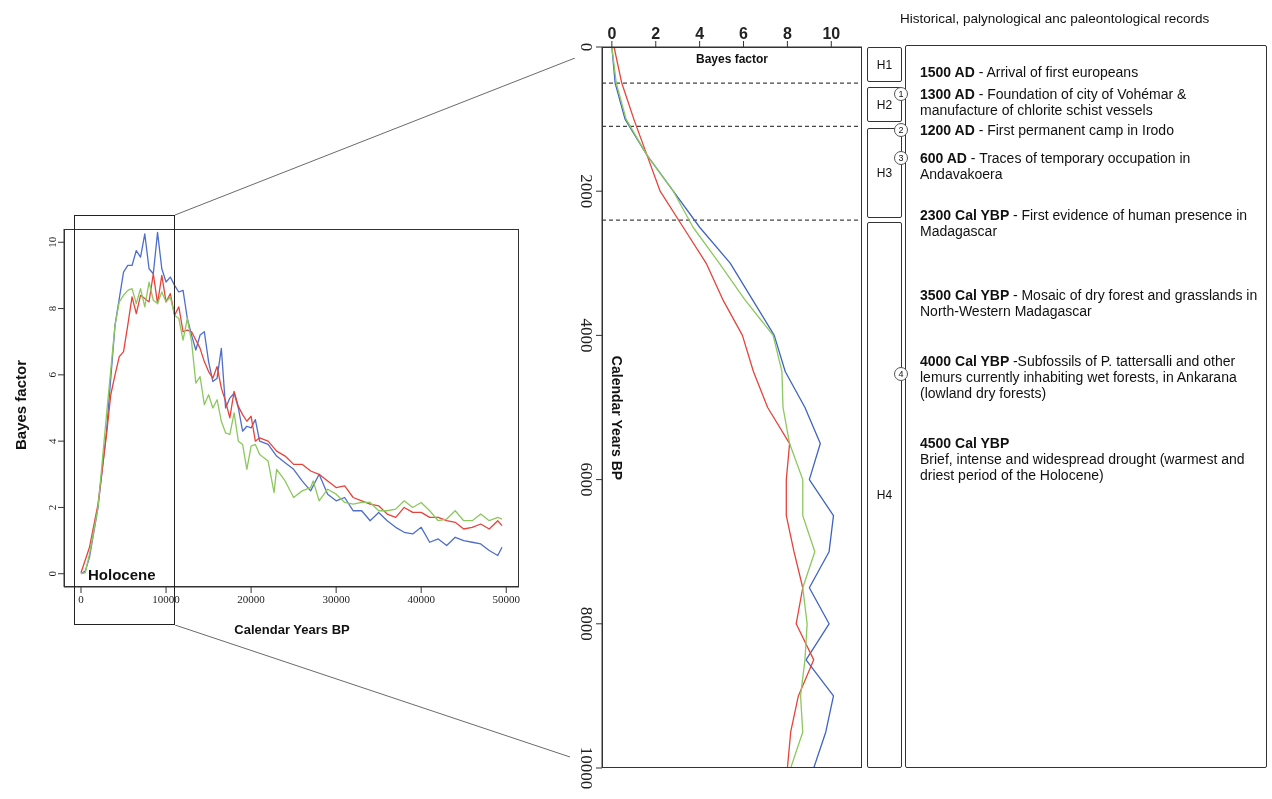 The image size is (1272, 799). Describe the element at coordinates (292, 629) in the screenshot. I see `x-axis-title: Calendar Years BP` at that location.